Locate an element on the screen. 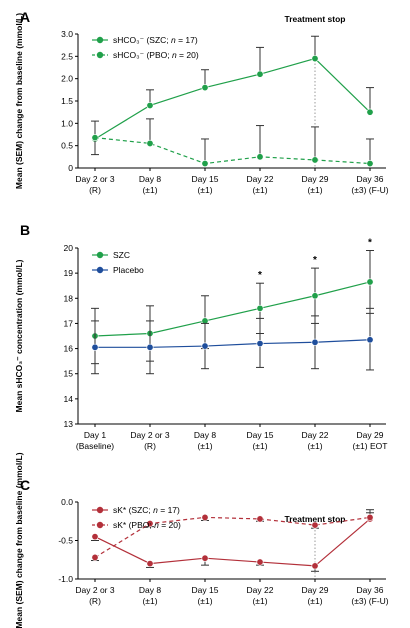 The image size is (410, 628). legend-label: Placebo is located at coordinates (128, 270).